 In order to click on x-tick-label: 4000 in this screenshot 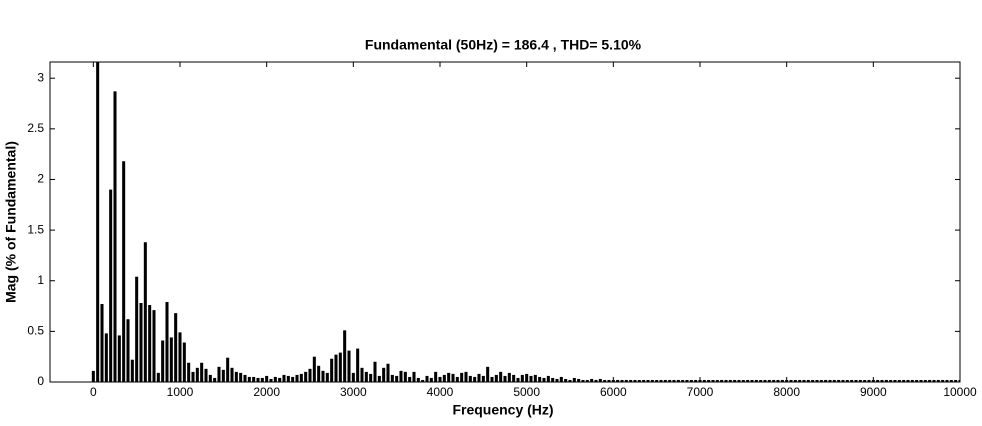, I will do `click(440, 392)`.